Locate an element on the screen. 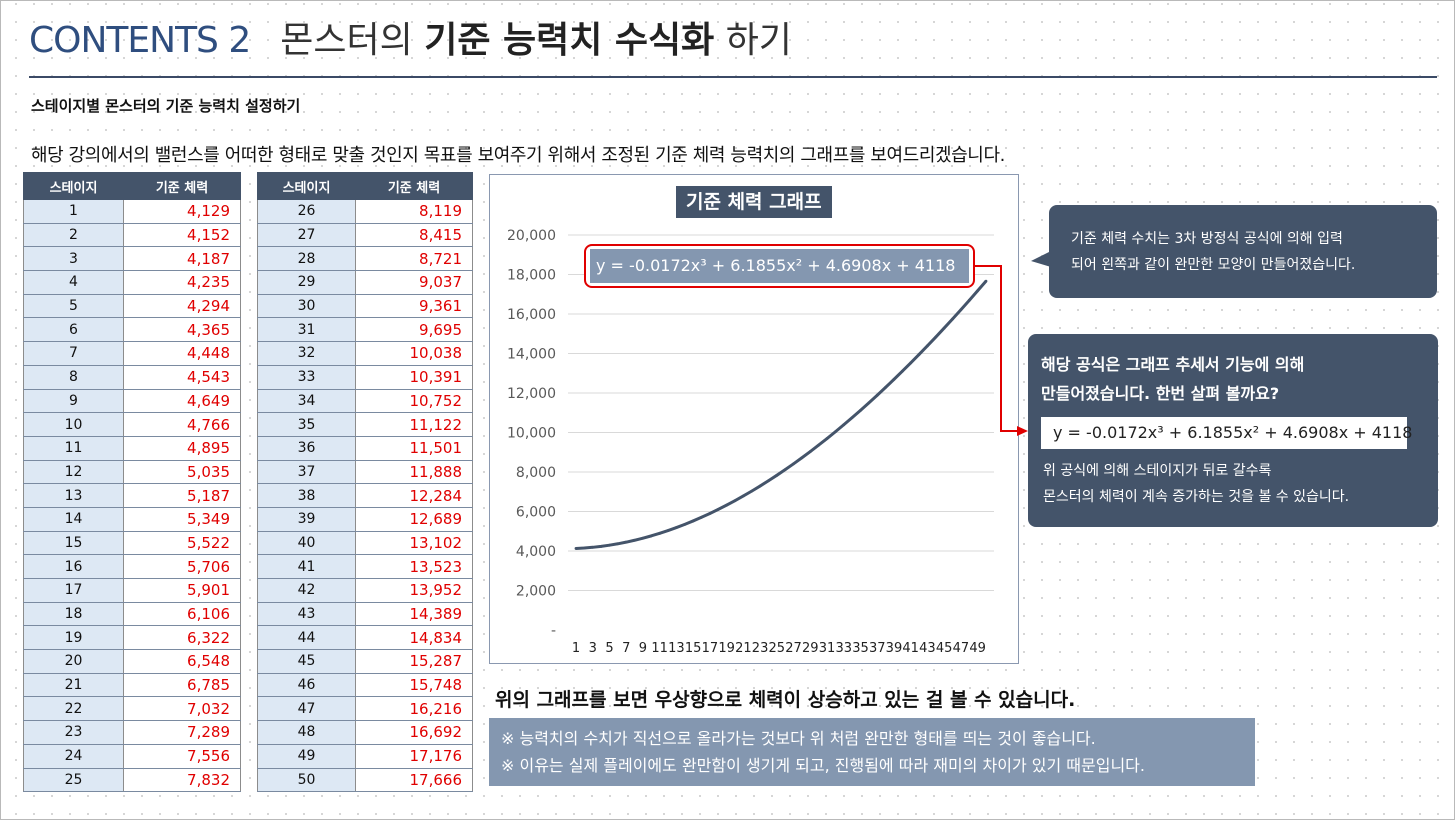  hp-cell: 4,365 is located at coordinates (182, 330).